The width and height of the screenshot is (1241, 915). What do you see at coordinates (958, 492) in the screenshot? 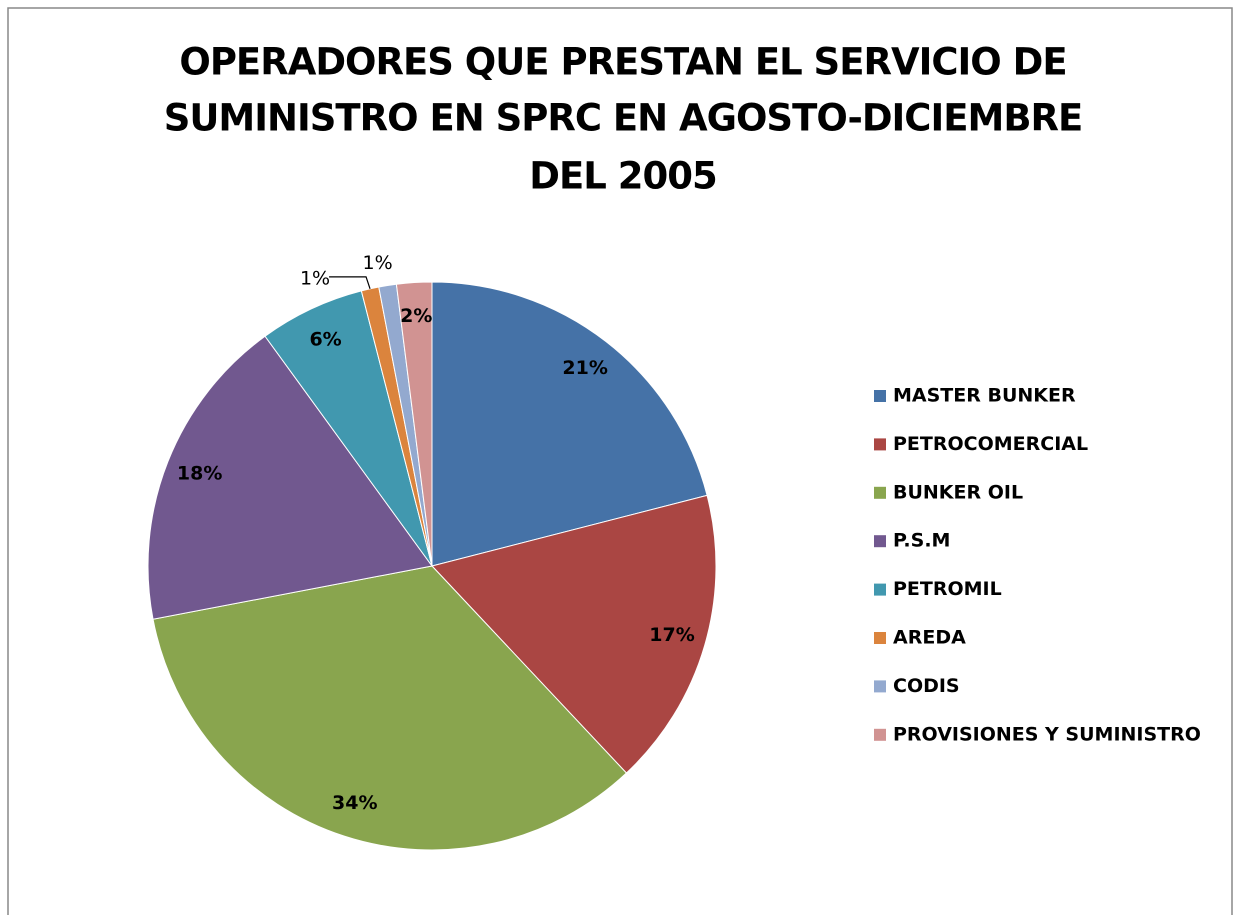
I see `legend-label: BUNKER OIL` at bounding box center [958, 492].